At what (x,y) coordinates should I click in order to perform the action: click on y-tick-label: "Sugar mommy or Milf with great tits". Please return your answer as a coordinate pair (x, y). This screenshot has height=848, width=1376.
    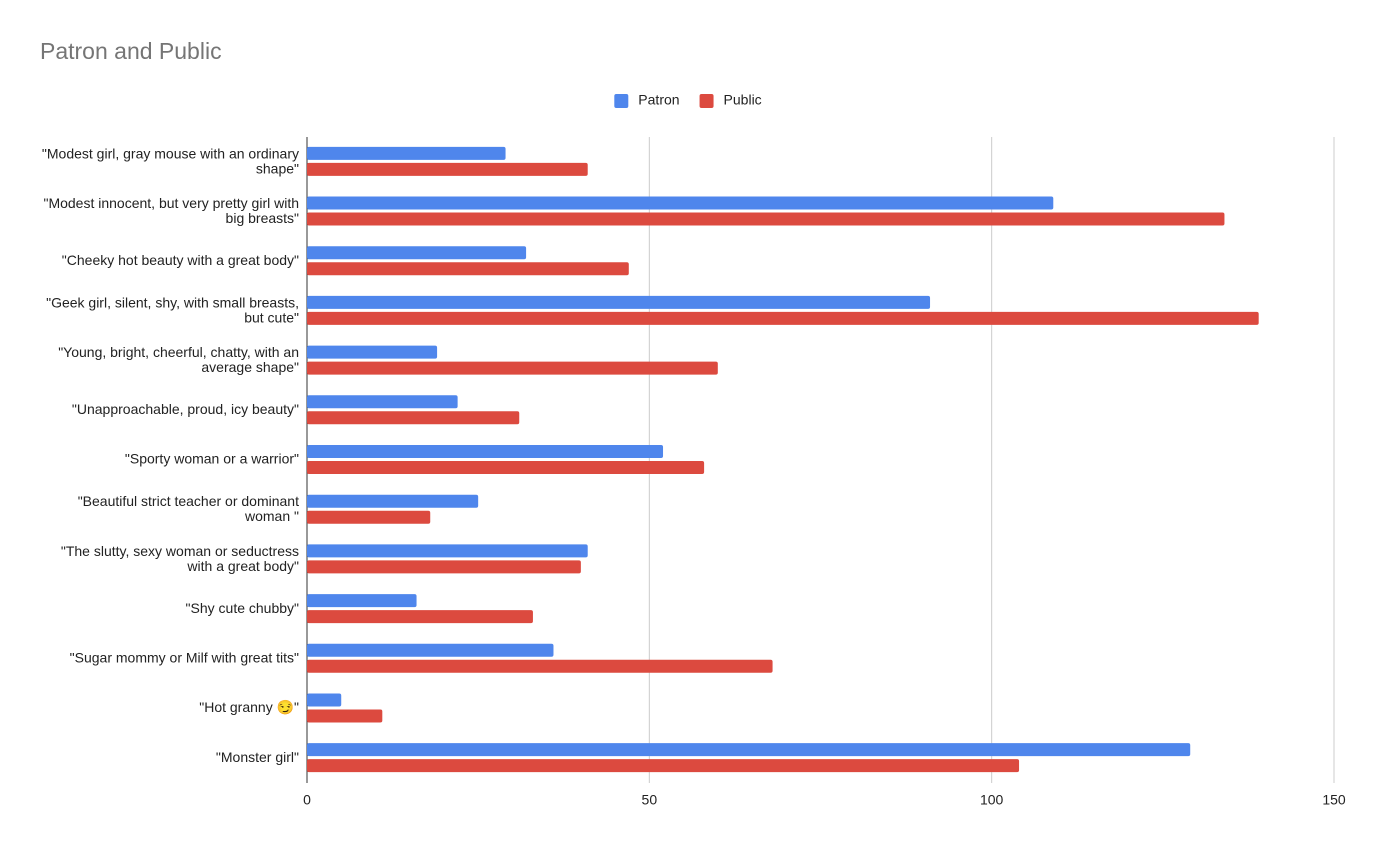
    Looking at the image, I should click on (184, 657).